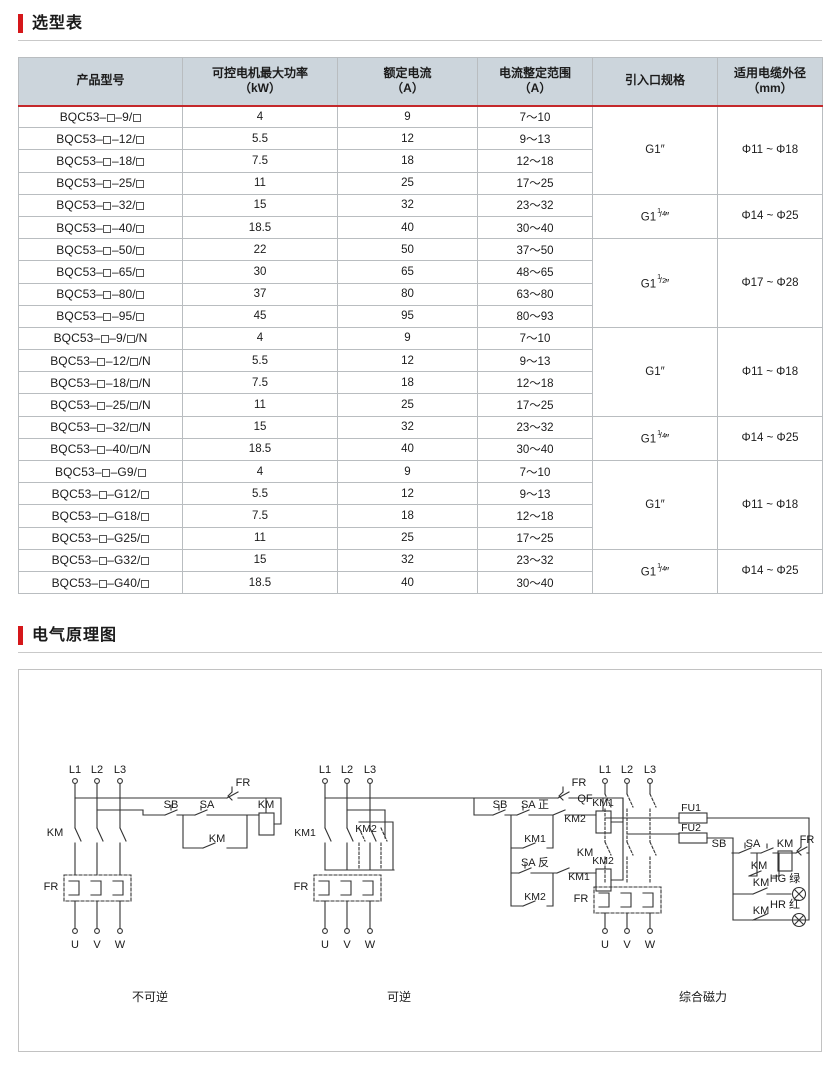  I want to click on table-row: BQC53– –32//N 15 32 23〜32 G1 1/4 ″ Φ14 ~ Φ25, so click(420, 438).